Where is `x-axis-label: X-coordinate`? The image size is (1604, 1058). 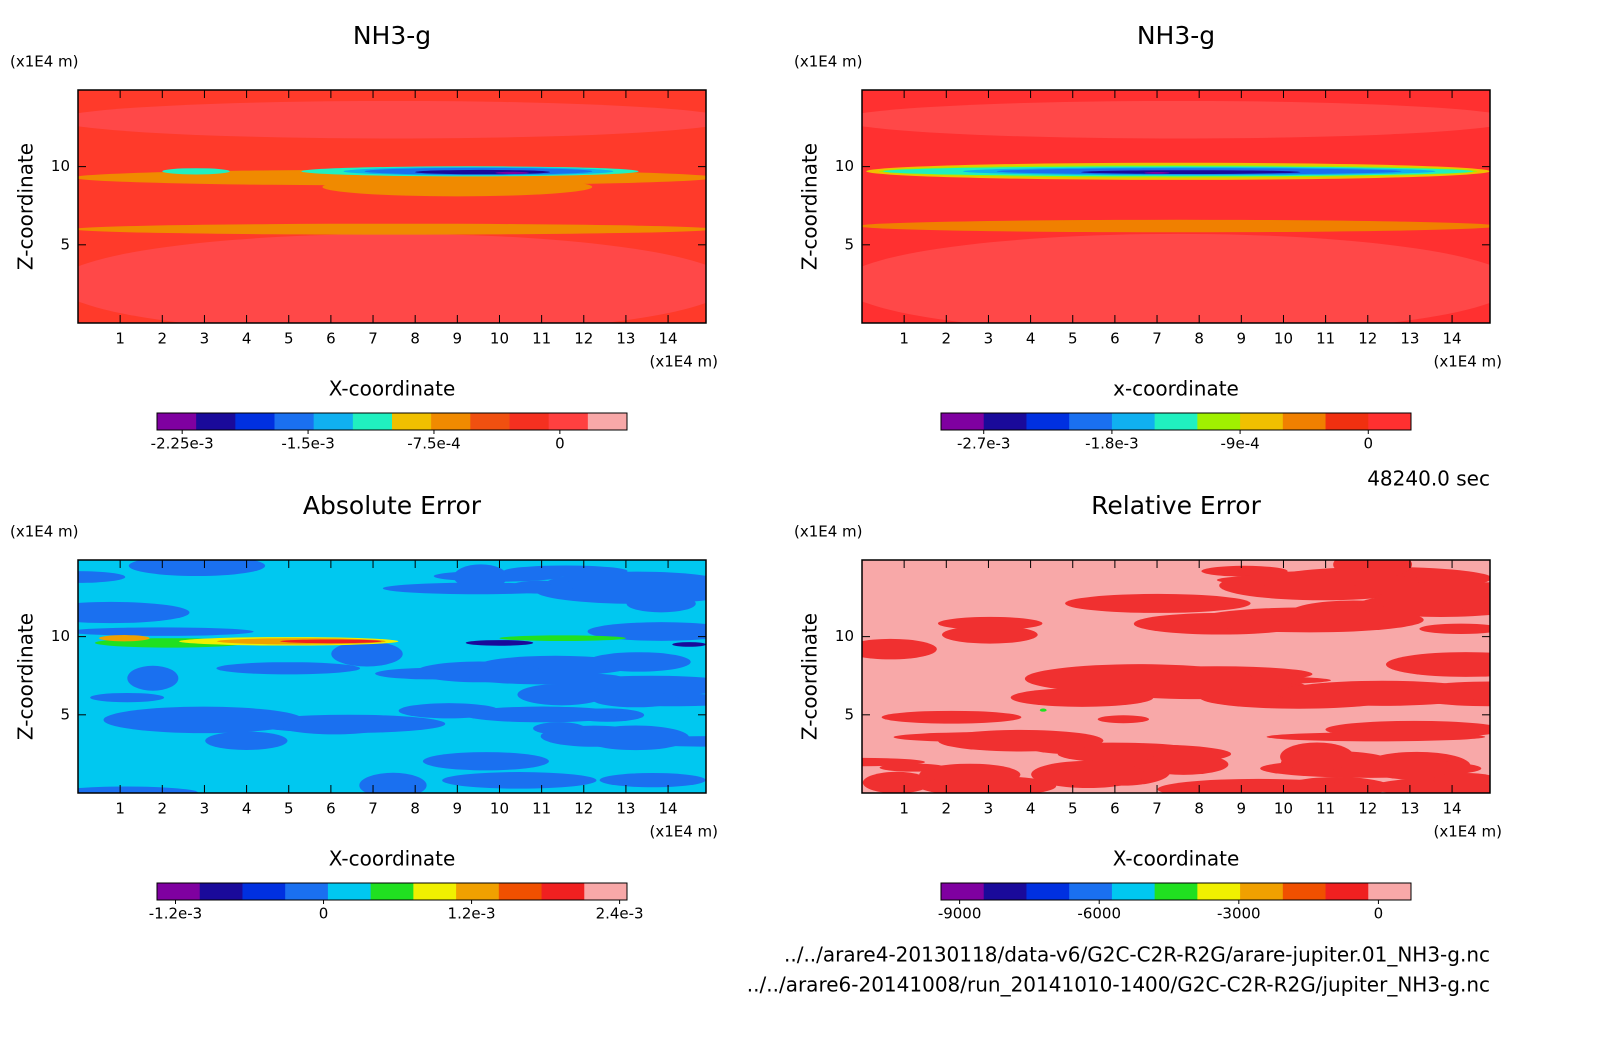 x-axis-label: X-coordinate is located at coordinates (392, 859).